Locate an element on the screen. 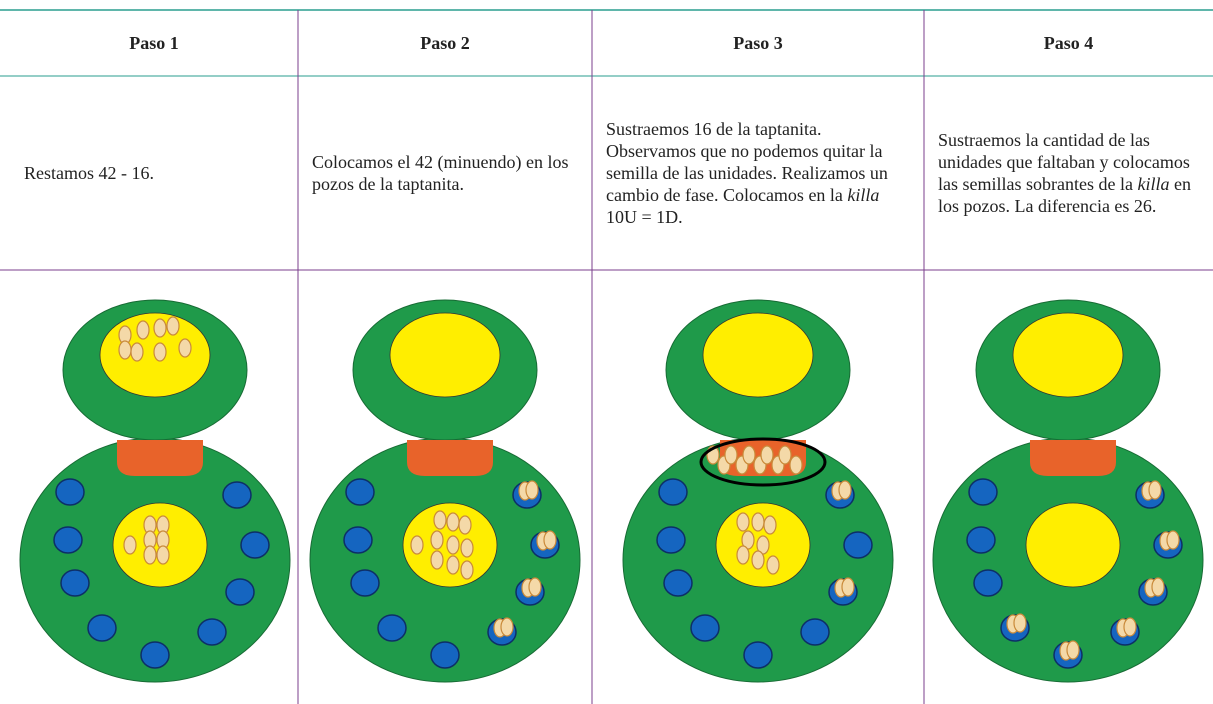 The image size is (1213, 704). text-cell: Restamos 42 - 16. is located at coordinates (154, 173).